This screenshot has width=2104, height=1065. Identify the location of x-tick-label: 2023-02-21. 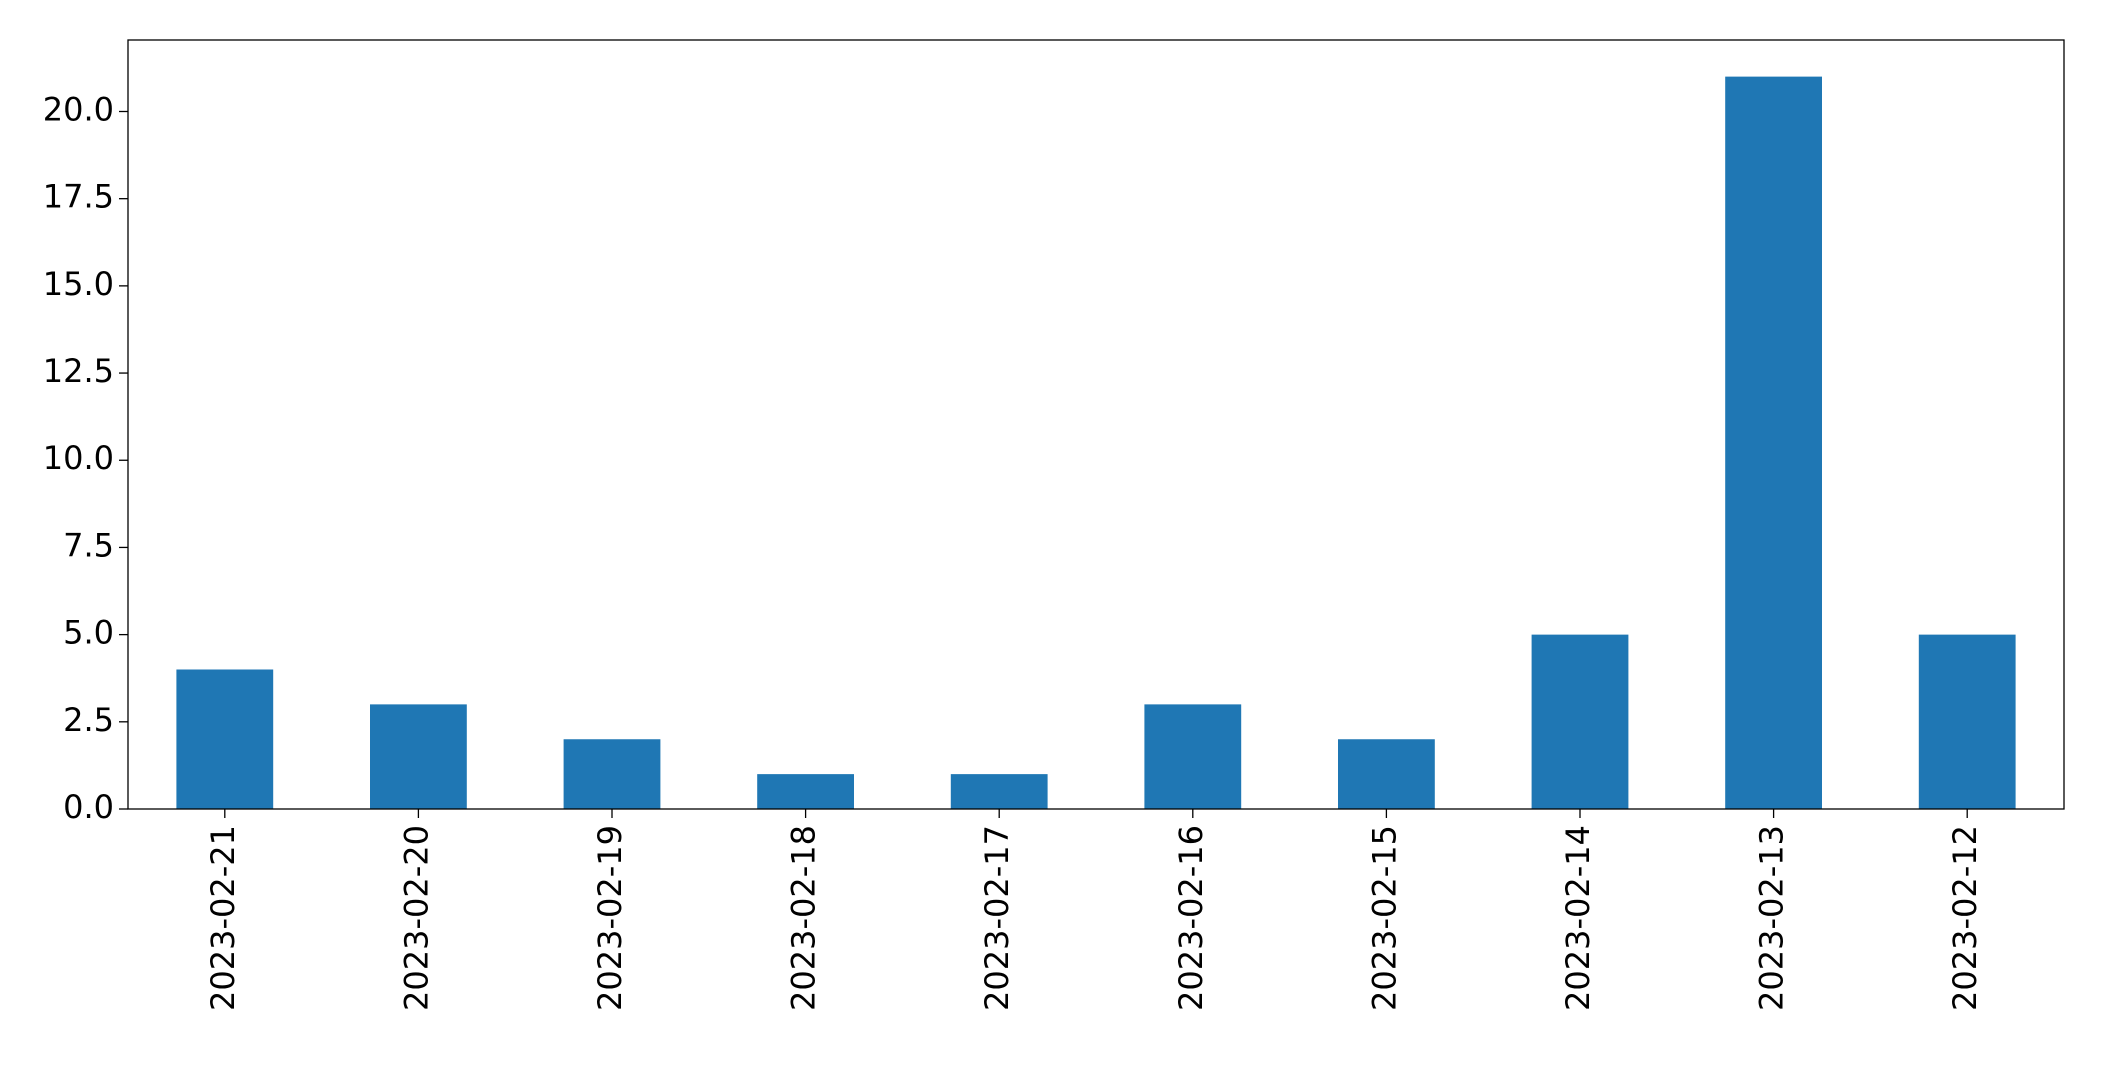
(223, 918).